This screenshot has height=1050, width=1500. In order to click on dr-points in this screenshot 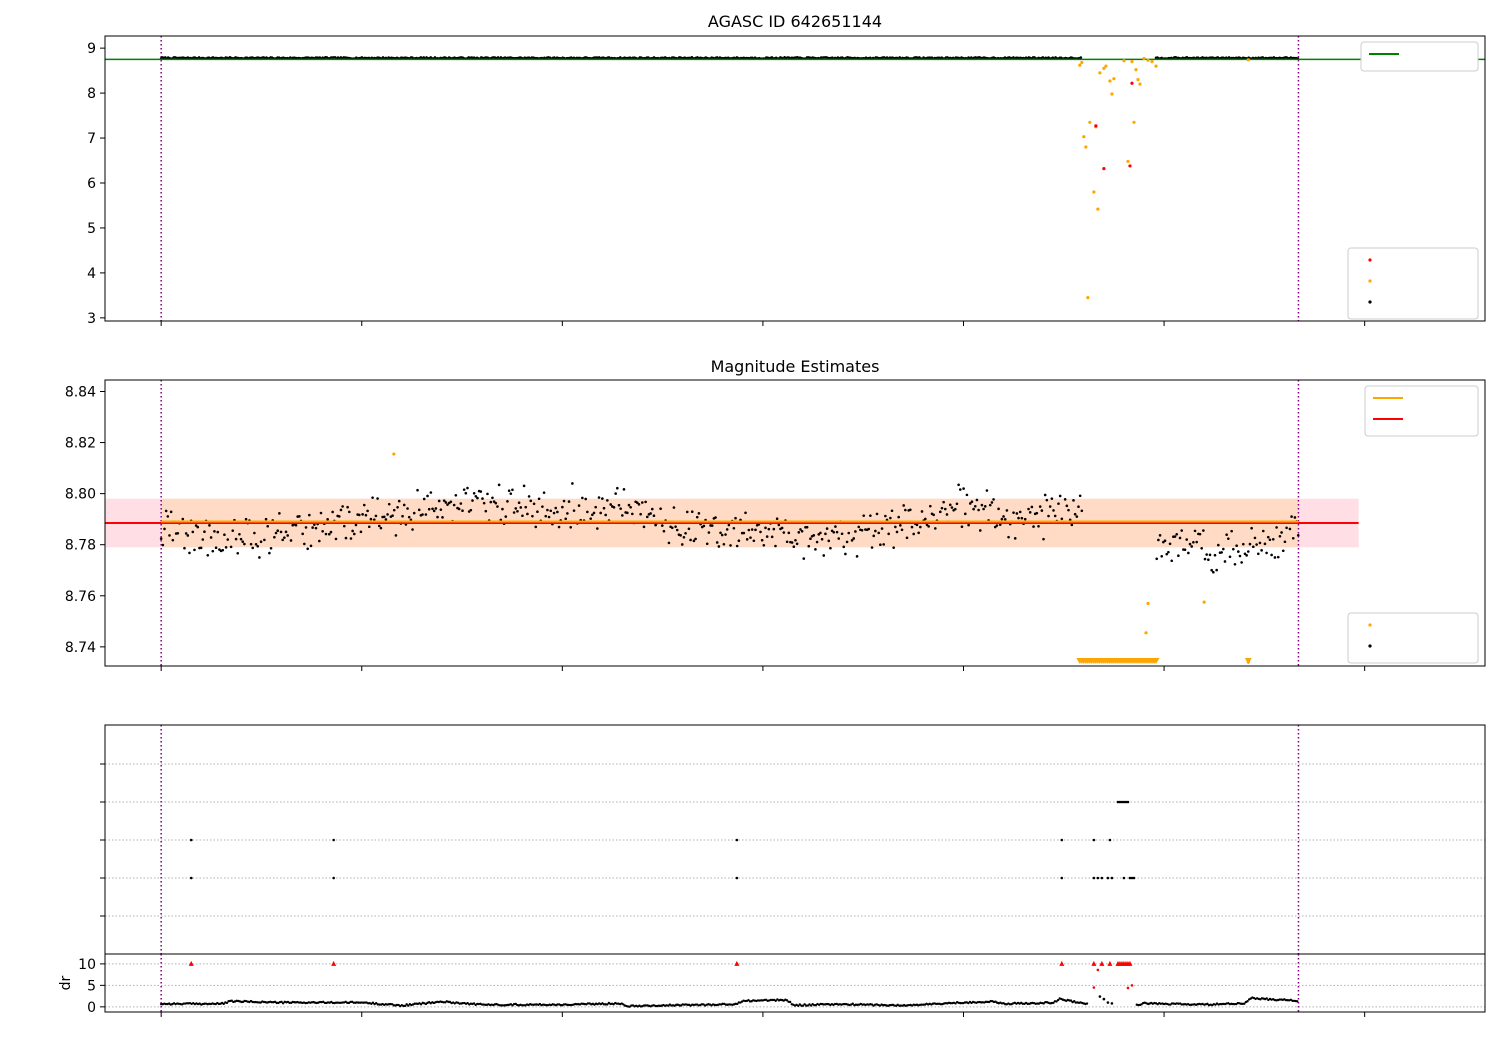, I will do `click(729, 1002)`.